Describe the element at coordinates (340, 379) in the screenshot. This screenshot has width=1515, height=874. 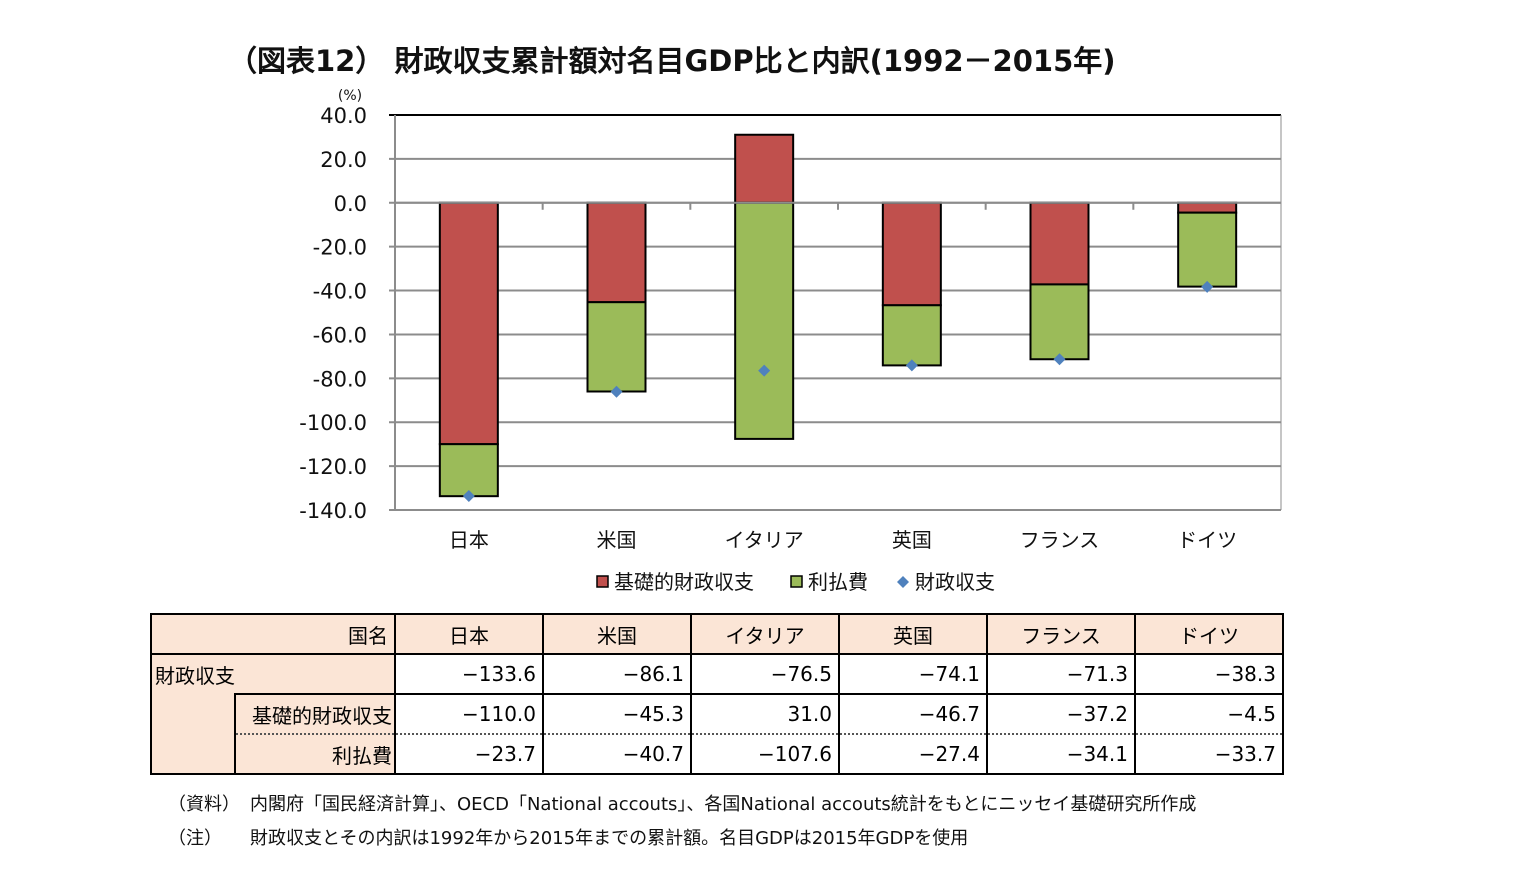
I see `y-tick-label: -80.0` at that location.